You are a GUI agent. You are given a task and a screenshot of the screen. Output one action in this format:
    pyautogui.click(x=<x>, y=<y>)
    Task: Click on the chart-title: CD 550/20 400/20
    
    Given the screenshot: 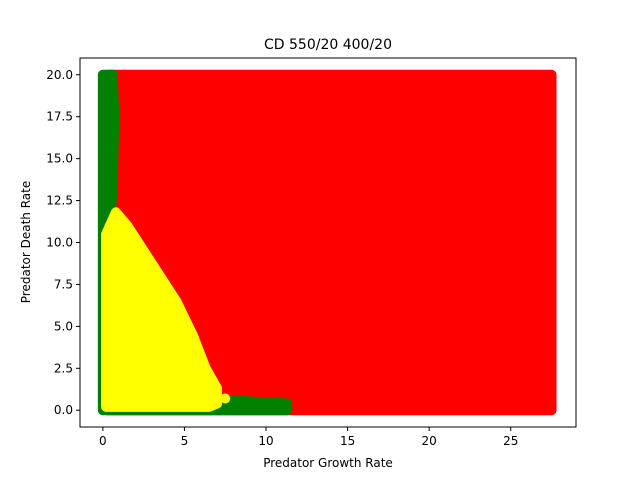 What is the action you would take?
    pyautogui.click(x=328, y=45)
    